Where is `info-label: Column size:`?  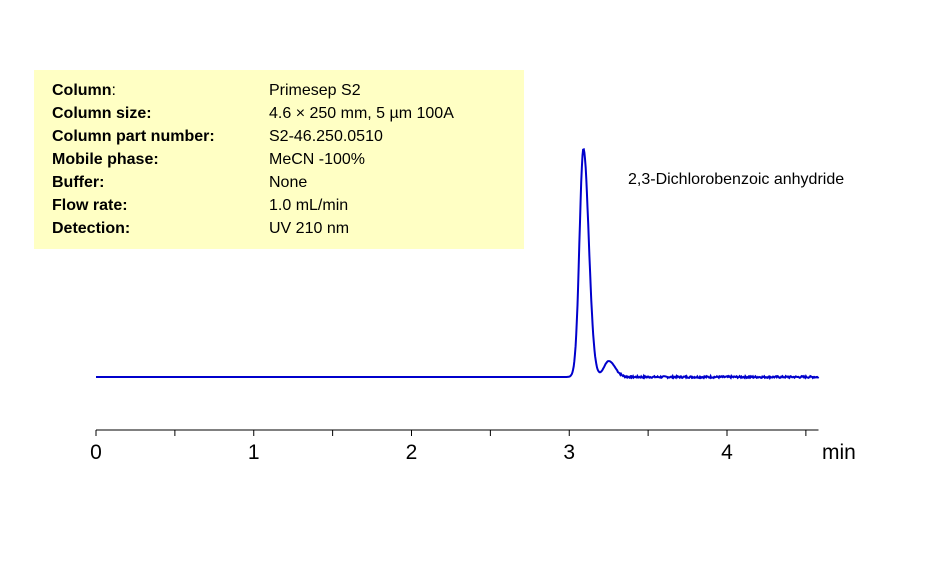 info-label: Column size: is located at coordinates (102, 113).